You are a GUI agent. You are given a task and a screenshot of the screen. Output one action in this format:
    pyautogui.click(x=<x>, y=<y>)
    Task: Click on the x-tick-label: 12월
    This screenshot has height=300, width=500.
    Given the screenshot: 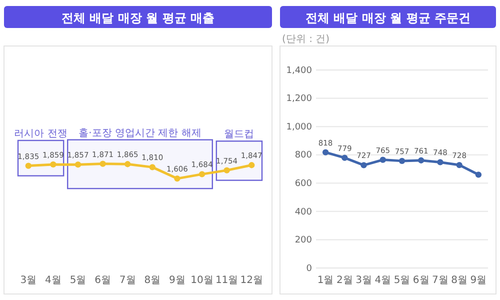 What is the action you would take?
    pyautogui.click(x=251, y=280)
    